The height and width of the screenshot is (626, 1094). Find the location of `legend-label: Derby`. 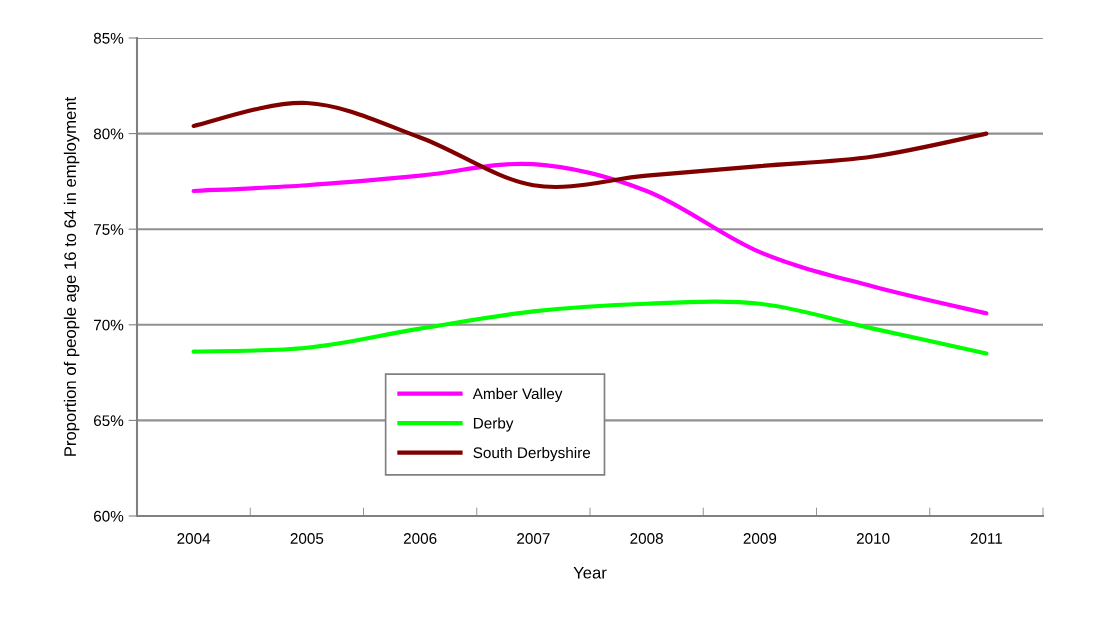

legend-label: Derby is located at coordinates (493, 424).